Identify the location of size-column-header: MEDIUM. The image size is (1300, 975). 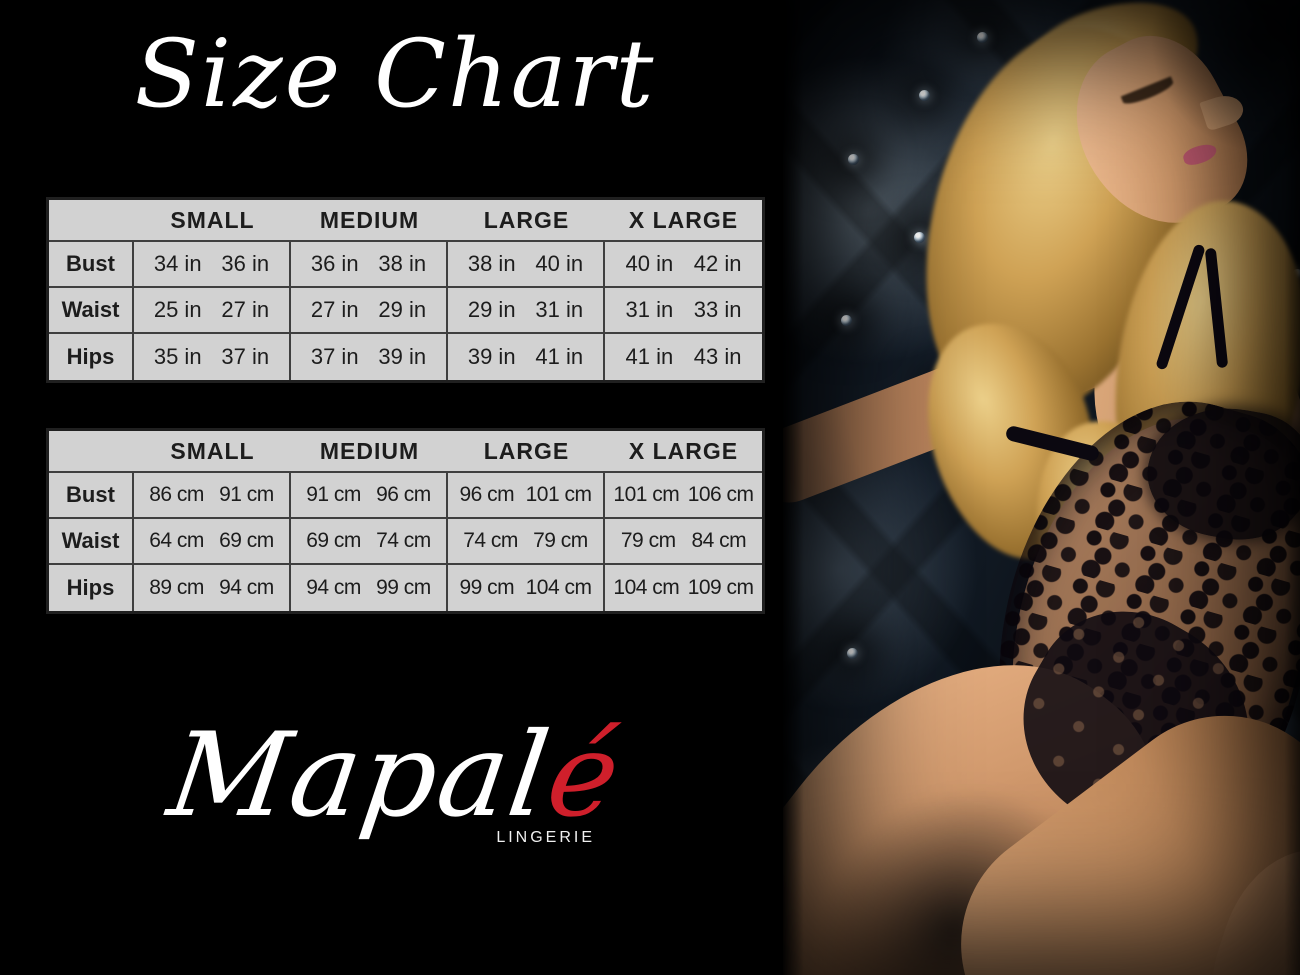
(369, 219).